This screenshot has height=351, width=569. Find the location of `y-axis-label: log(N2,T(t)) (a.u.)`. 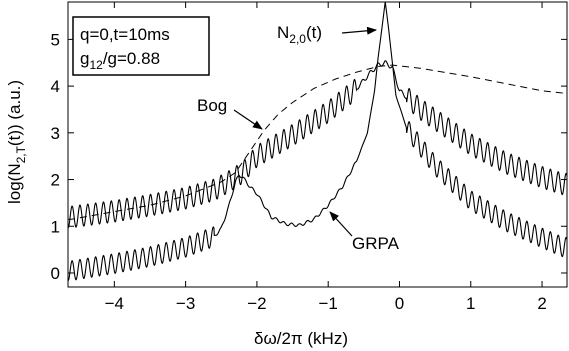

y-axis-label: log(N2,T(t)) (a.u.) is located at coordinates (16, 142).